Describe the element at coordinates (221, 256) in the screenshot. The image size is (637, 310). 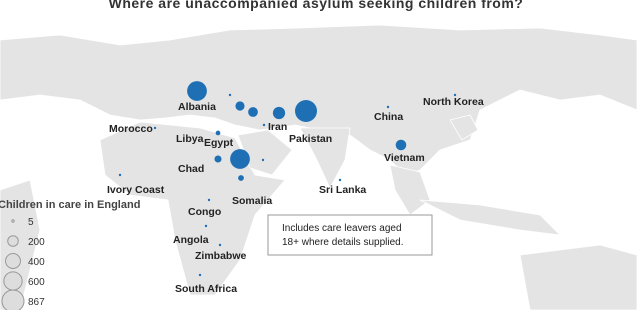
I see `country-label: Zimbabwe` at that location.